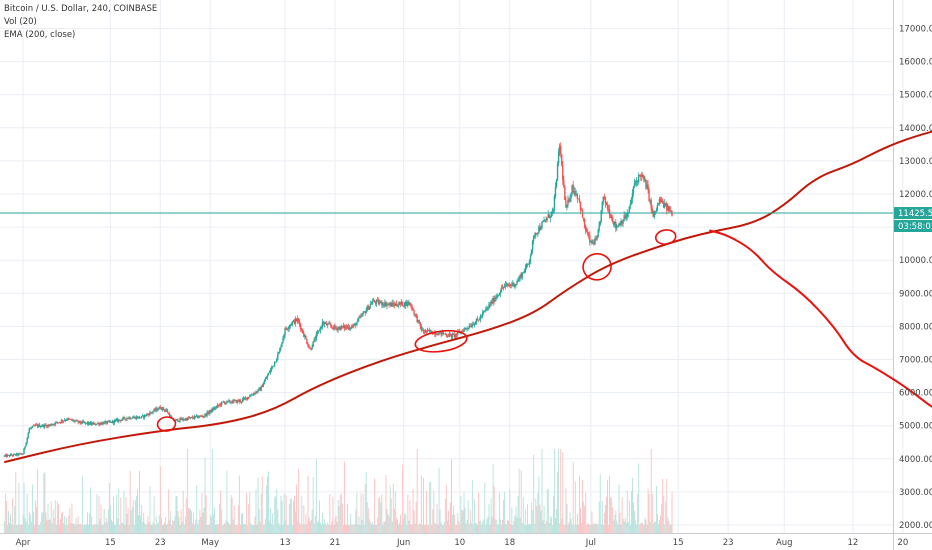 Image resolution: width=932 pixels, height=550 pixels. I want to click on indicator-ema: EMA (200, close), so click(40, 35).